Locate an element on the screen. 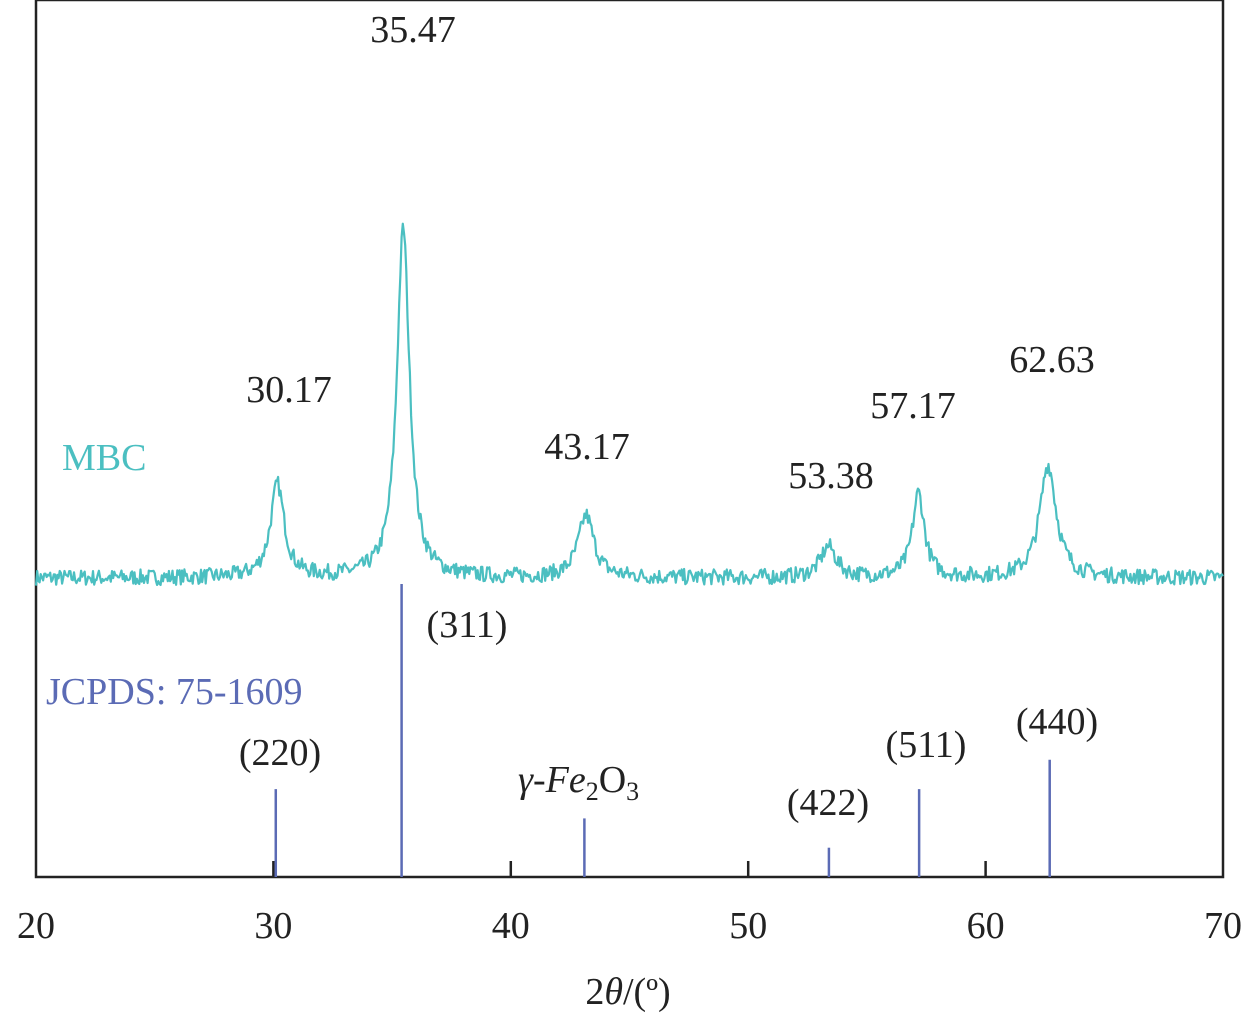  x-axis-label-suffix: /(º) is located at coordinates (647, 992).